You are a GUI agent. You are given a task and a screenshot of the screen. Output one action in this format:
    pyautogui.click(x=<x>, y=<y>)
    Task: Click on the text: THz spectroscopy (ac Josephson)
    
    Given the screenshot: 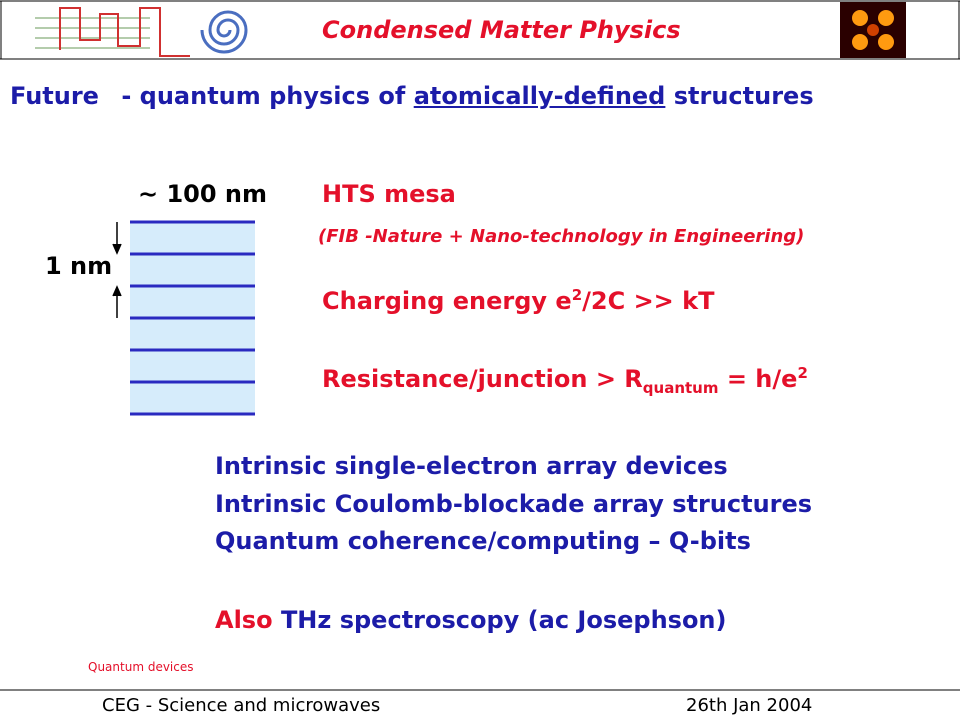 What is the action you would take?
    pyautogui.click(x=503, y=620)
    